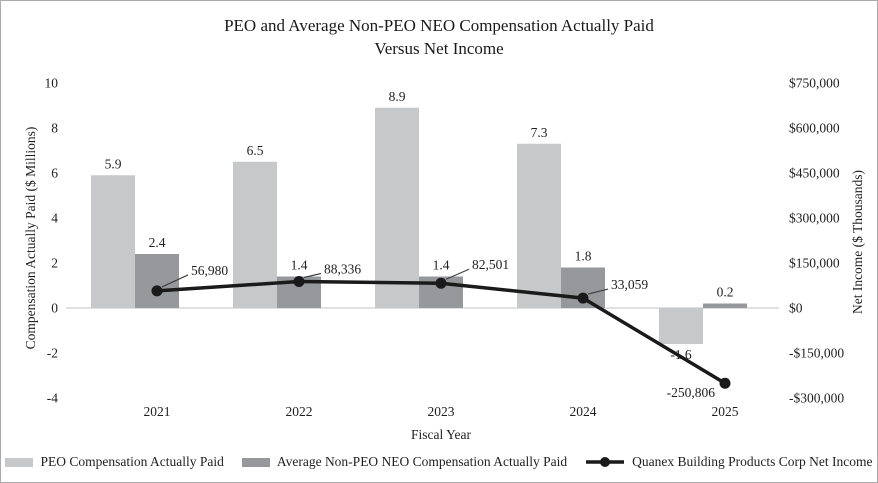 The image size is (878, 483). Describe the element at coordinates (752, 461) in the screenshot. I see `legend-label-net-income: Quanex Building Products Corp Net Income` at that location.